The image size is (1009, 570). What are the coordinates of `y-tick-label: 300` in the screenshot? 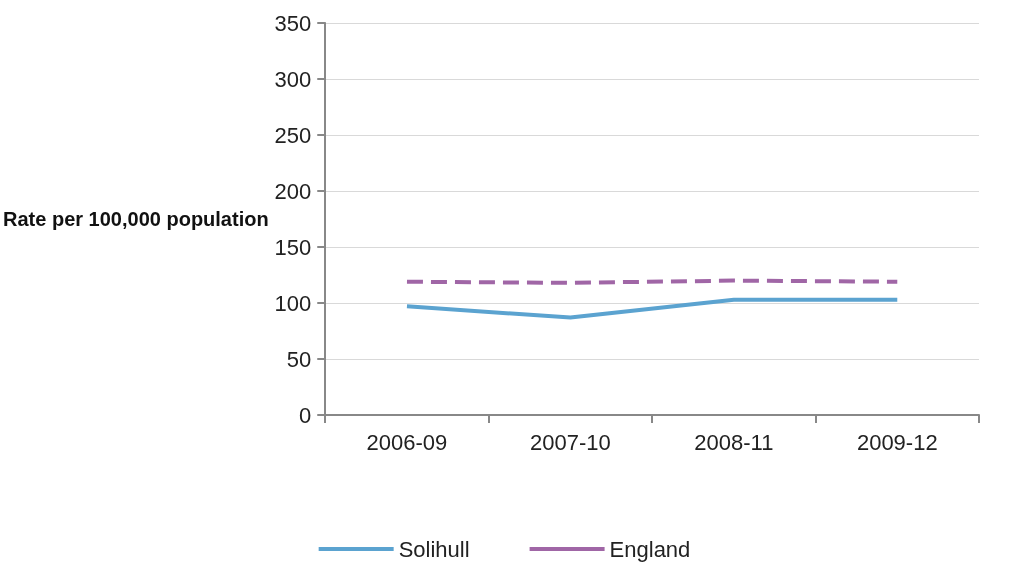 It's located at (293, 79).